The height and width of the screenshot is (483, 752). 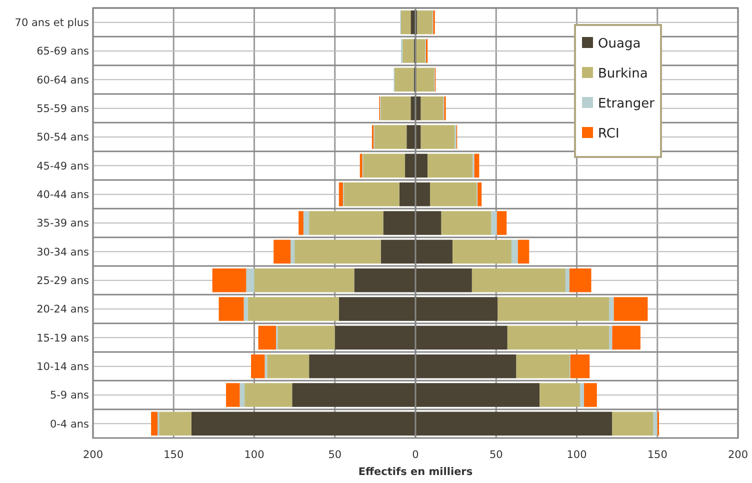 I want to click on legend-label: RCI, so click(x=609, y=134).